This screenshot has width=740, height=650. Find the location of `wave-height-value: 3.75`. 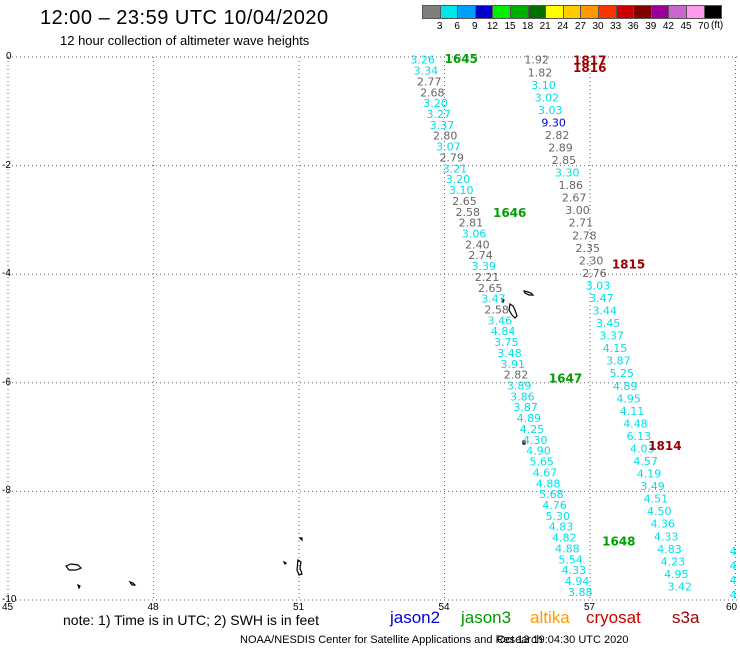

wave-height-value: 3.75 is located at coordinates (506, 342).